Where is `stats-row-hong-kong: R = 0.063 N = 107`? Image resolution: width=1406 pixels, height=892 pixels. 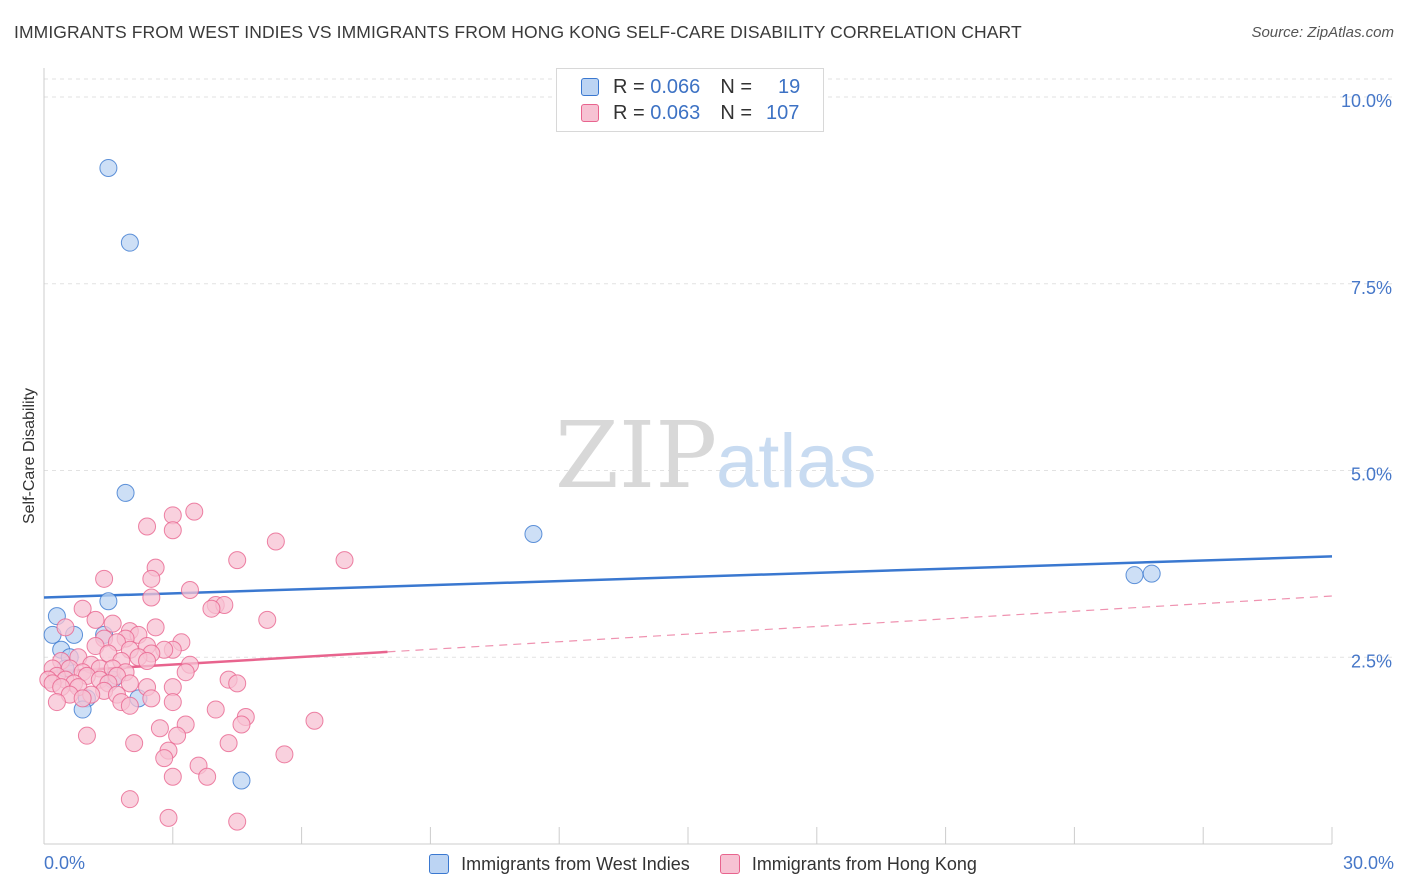 stats-row-hong-kong: R = 0.063 N = 107 is located at coordinates (690, 113).